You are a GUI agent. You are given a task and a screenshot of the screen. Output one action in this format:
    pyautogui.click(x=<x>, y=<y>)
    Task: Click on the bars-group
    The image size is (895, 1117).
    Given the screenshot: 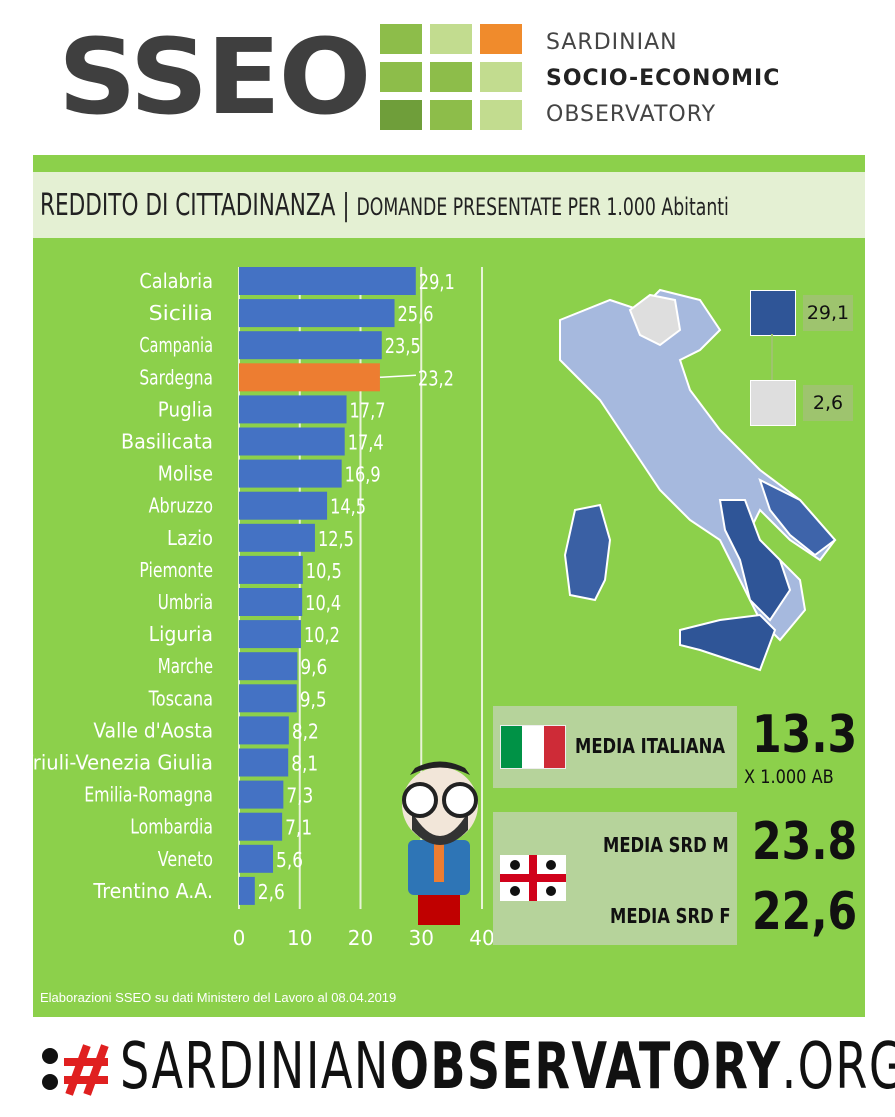 What is the action you would take?
    pyautogui.click(x=327, y=586)
    